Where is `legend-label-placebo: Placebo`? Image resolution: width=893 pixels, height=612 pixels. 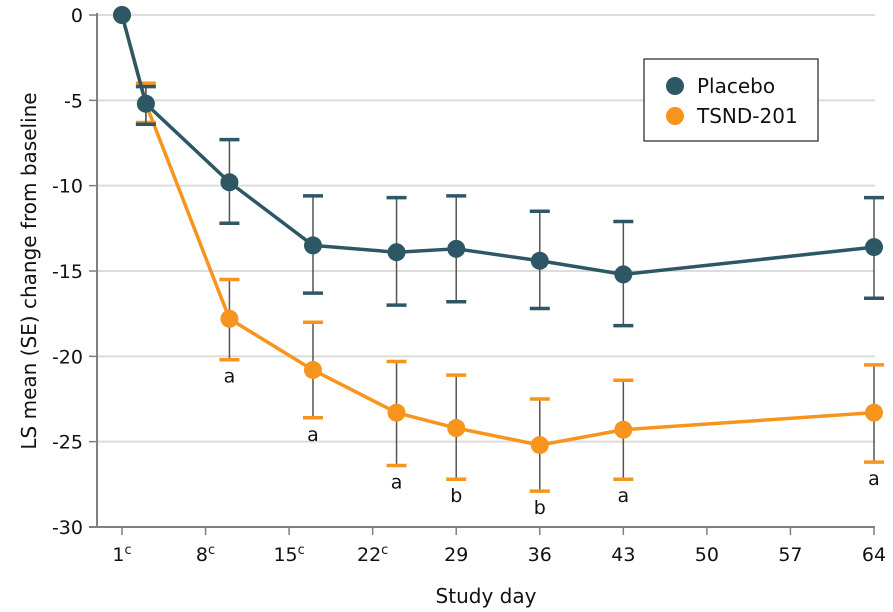
legend-label-placebo: Placebo is located at coordinates (736, 86).